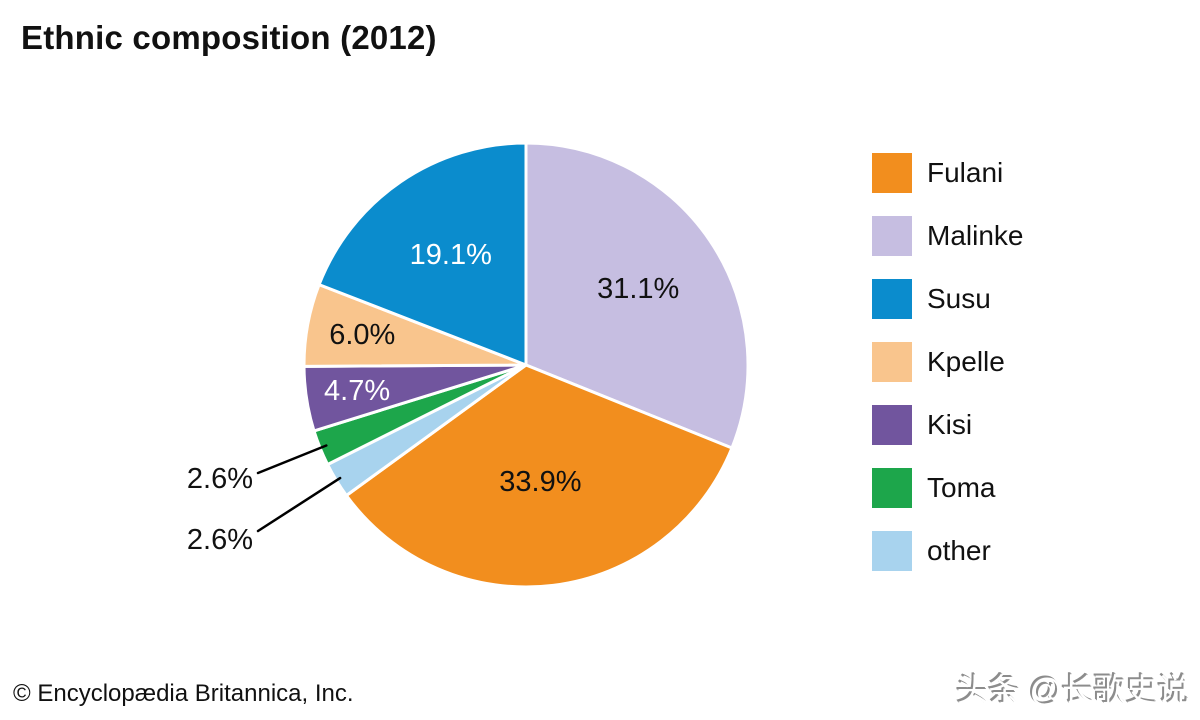  What do you see at coordinates (183, 693) in the screenshot?
I see `copyright-credit: © Encyclopædia Britannica, Inc.` at bounding box center [183, 693].